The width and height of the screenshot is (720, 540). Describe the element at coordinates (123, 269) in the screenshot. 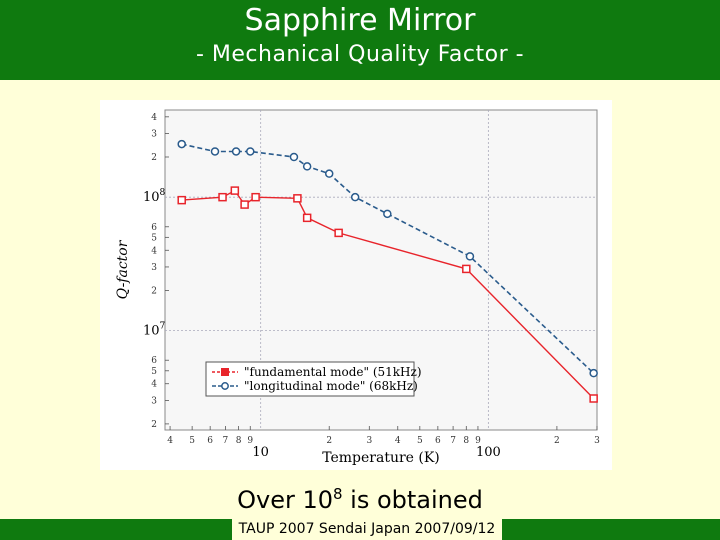

I see `y-axis-title: Q-factor` at that location.